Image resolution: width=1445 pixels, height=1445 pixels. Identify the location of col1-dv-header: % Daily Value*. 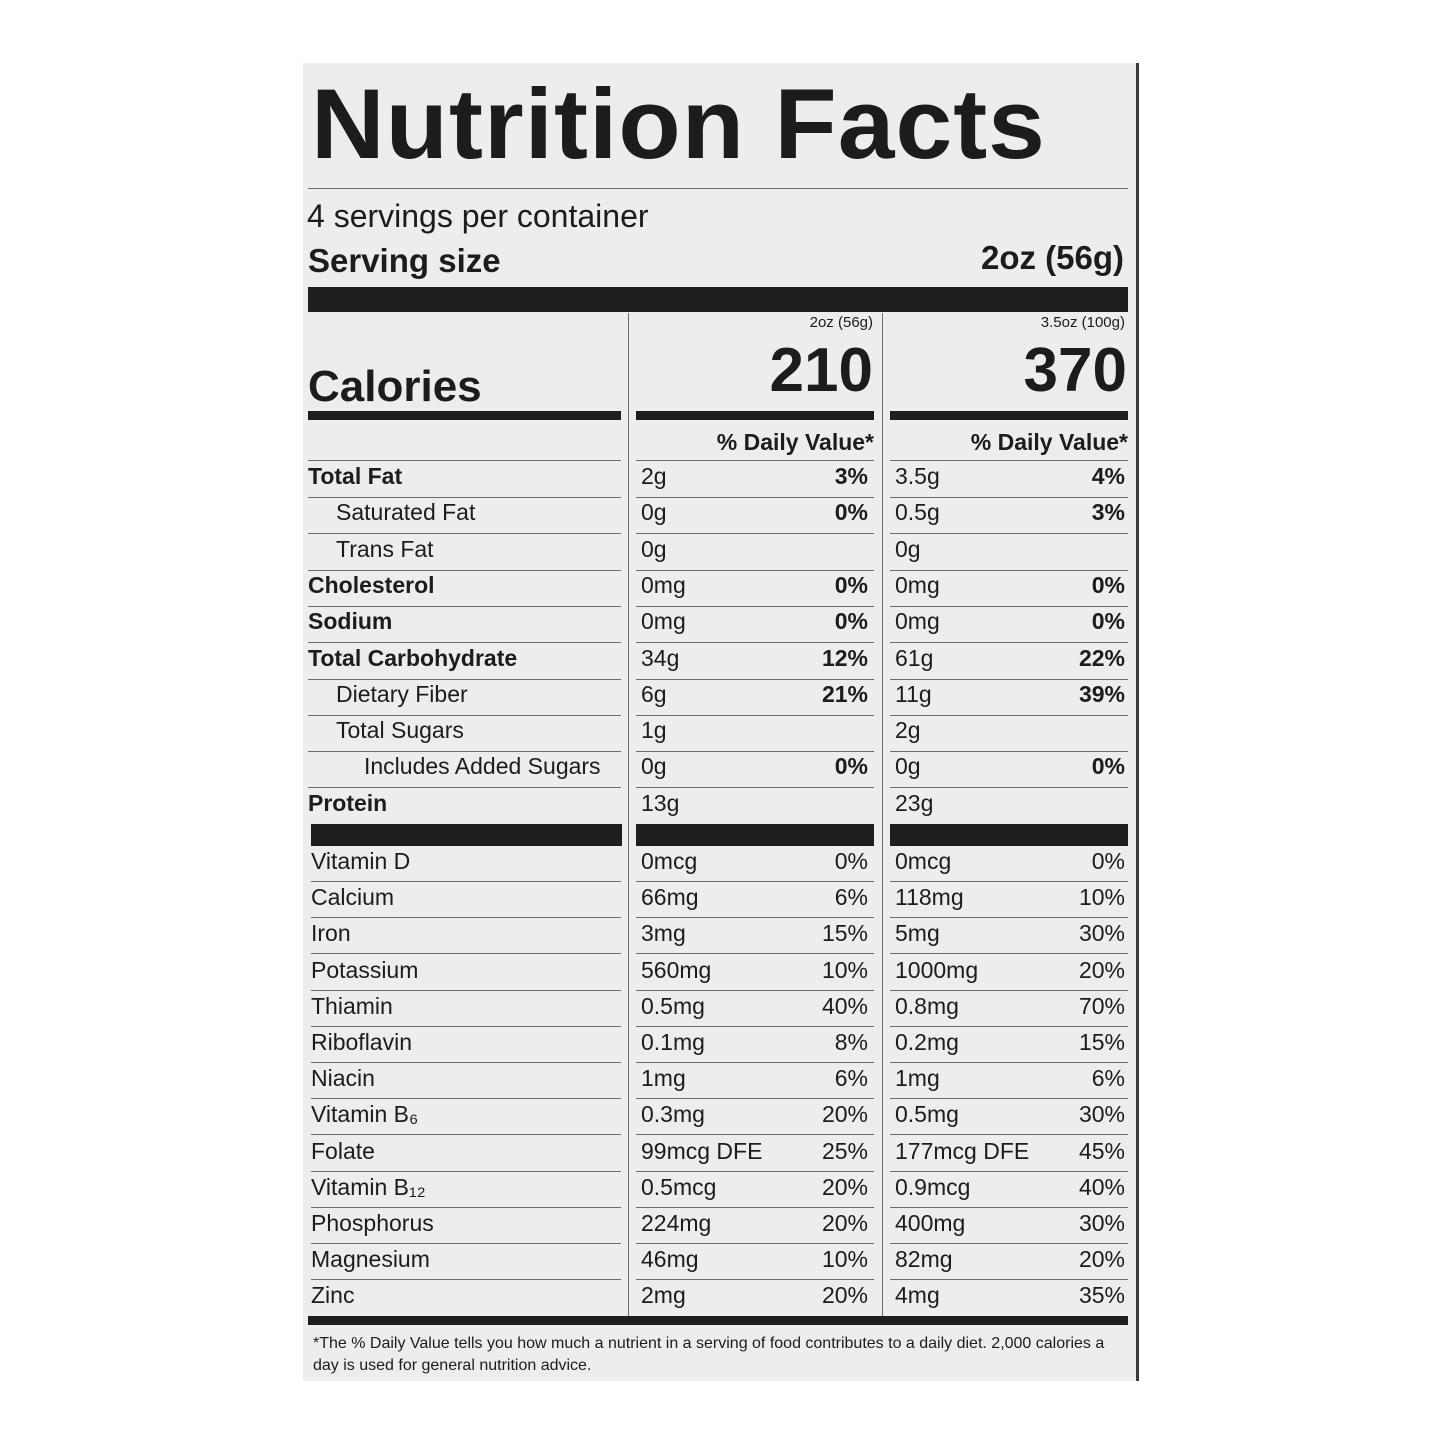
(795, 442).